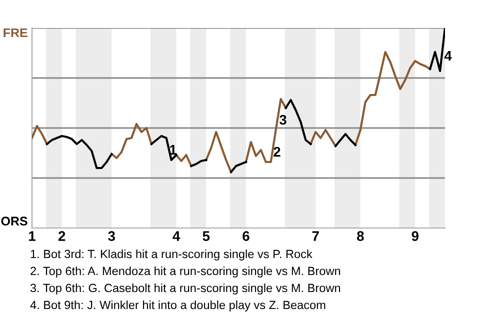 The width and height of the screenshot is (480, 320). I want to click on text: 2. Top 6th: A. Mendoza hit a run-scoring single vs M. Brown, so click(185, 272).